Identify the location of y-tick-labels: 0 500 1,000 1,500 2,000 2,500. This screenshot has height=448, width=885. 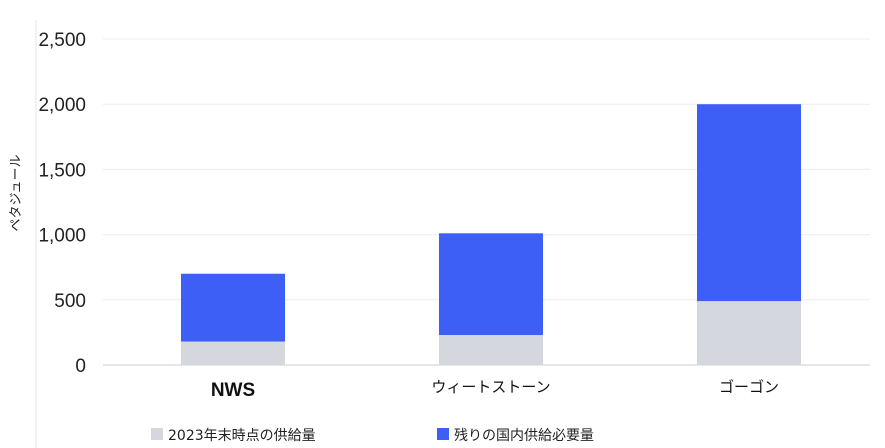
(62, 203).